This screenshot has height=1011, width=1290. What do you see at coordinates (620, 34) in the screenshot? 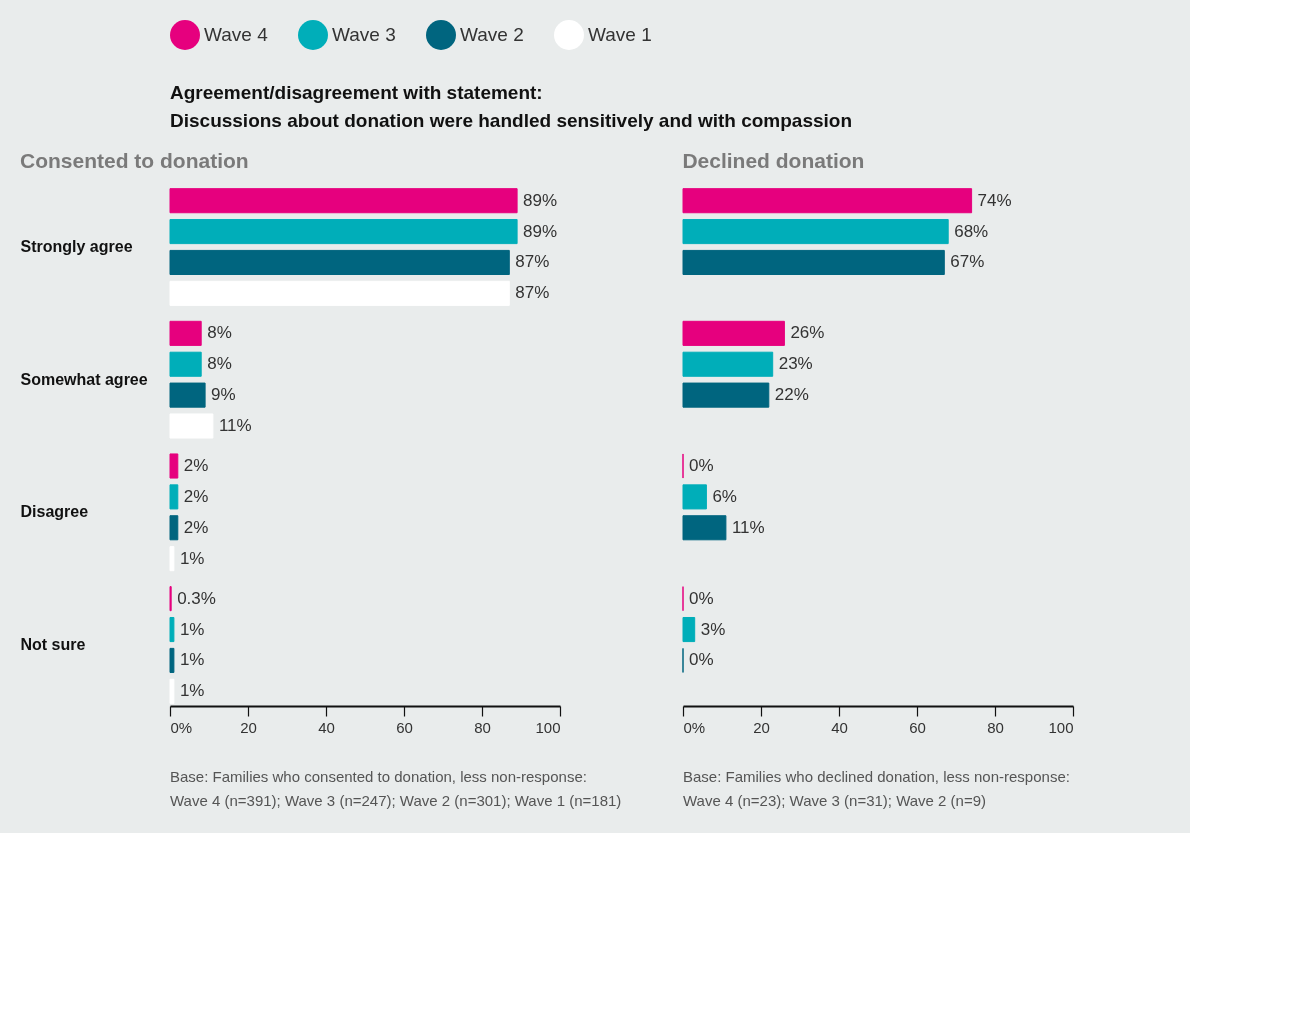
I see `legend-label: Wave 1` at bounding box center [620, 34].